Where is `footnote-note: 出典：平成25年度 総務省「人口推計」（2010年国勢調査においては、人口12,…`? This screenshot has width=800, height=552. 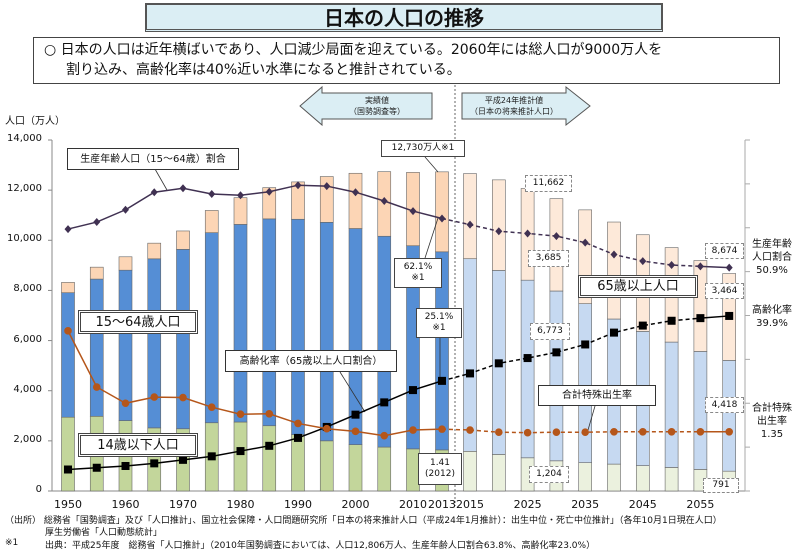 footnote-note: 出典：平成25年度 総務省「人口推計」（2010年国勢調査においては、人口12,… is located at coordinates (320, 546).